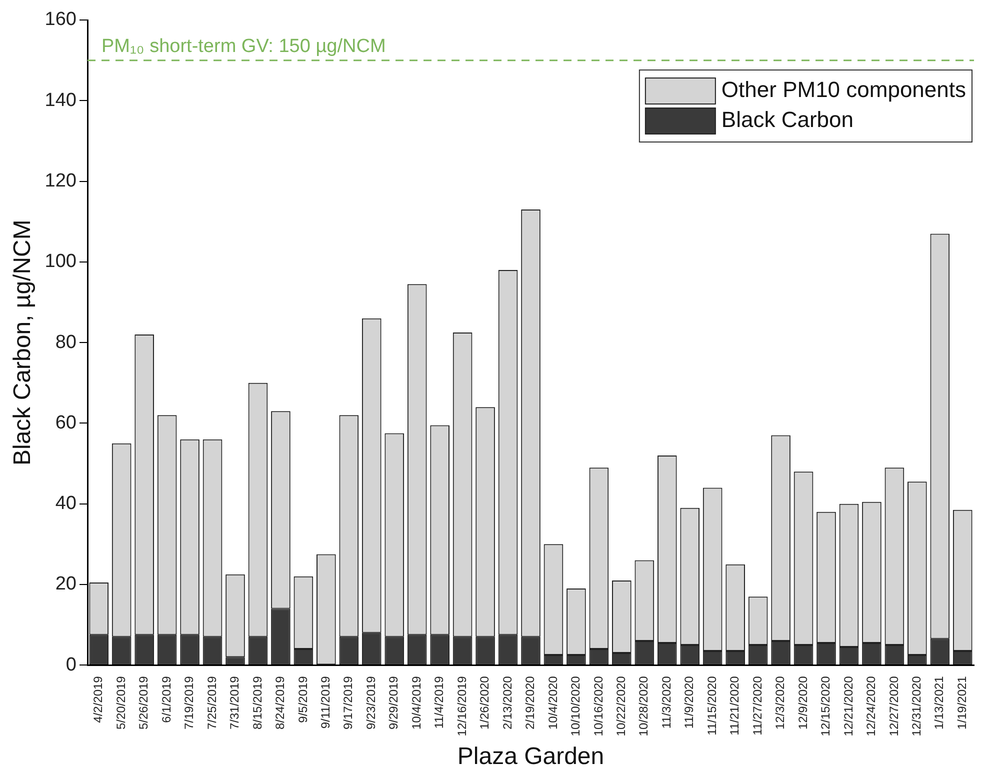 This screenshot has height=781, width=989. What do you see at coordinates (371, 703) in the screenshot?
I see `x-tick-label: 9/23/2019` at bounding box center [371, 703].